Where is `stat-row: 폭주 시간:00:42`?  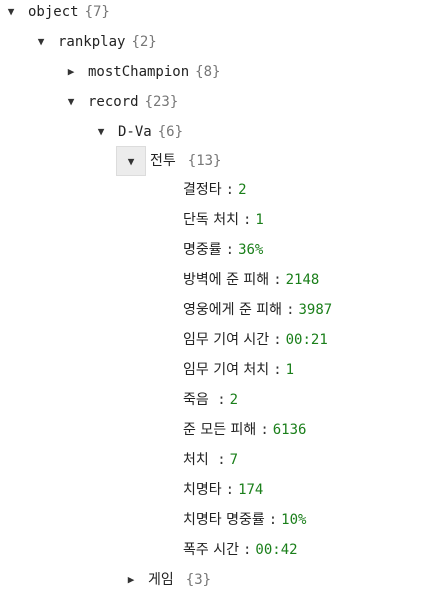 stat-row: 폭주 시간:00:42 is located at coordinates (240, 550).